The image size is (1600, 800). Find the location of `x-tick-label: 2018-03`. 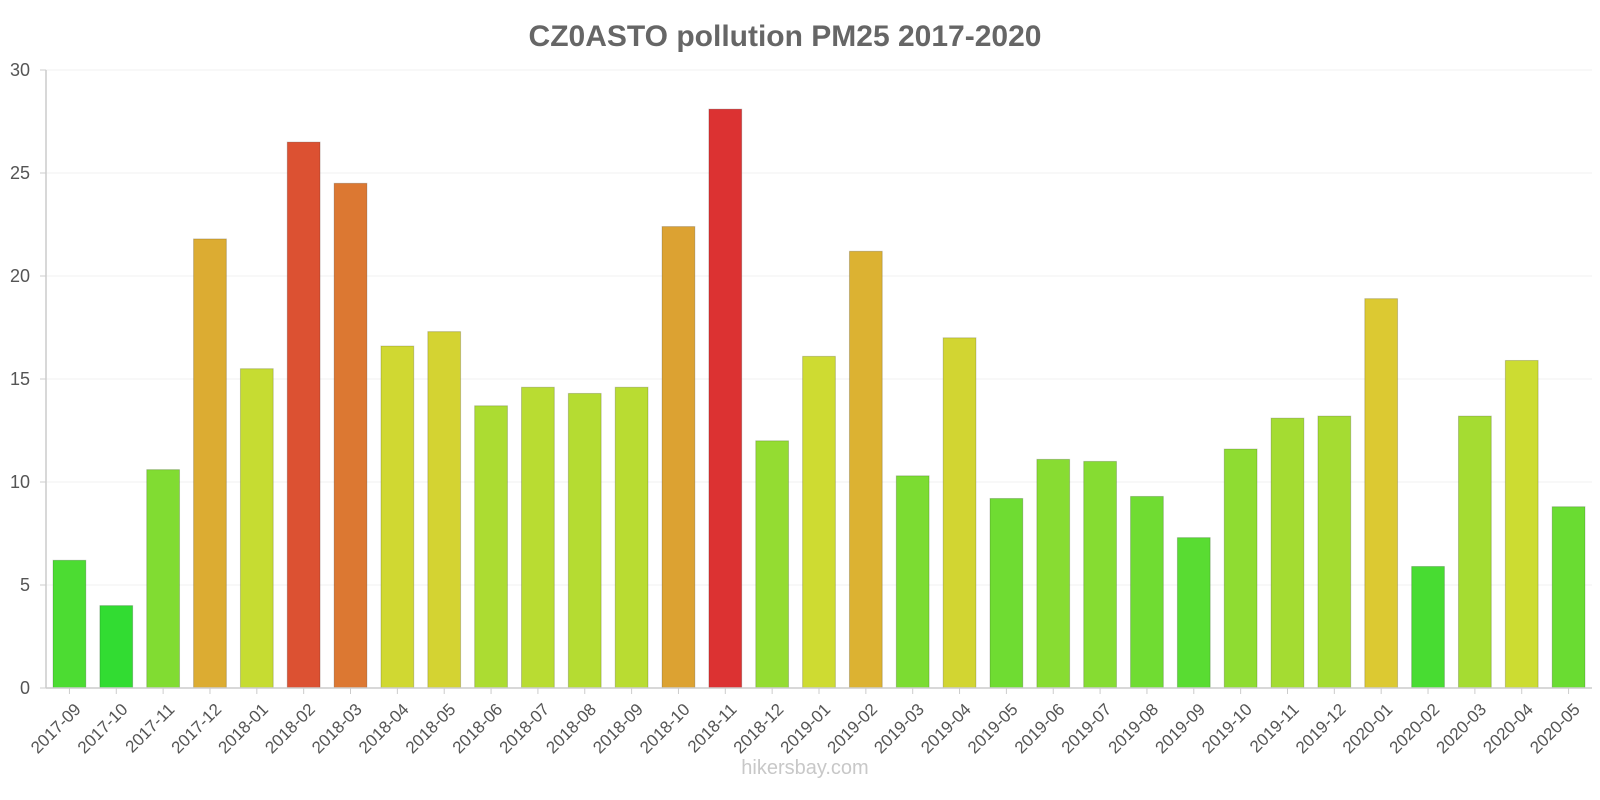

x-tick-label: 2018-03 is located at coordinates (337, 729).